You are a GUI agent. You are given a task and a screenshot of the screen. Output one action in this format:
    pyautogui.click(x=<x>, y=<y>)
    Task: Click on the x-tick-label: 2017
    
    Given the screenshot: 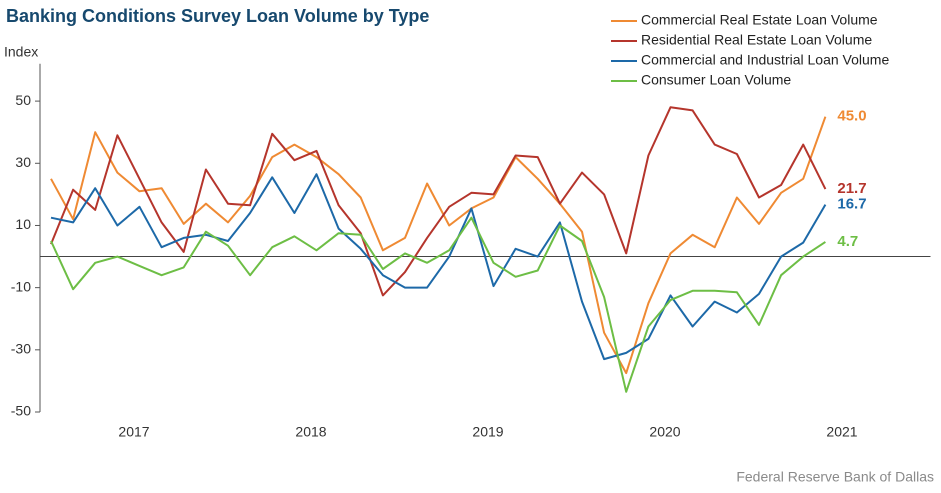 What is the action you would take?
    pyautogui.click(x=133, y=432)
    